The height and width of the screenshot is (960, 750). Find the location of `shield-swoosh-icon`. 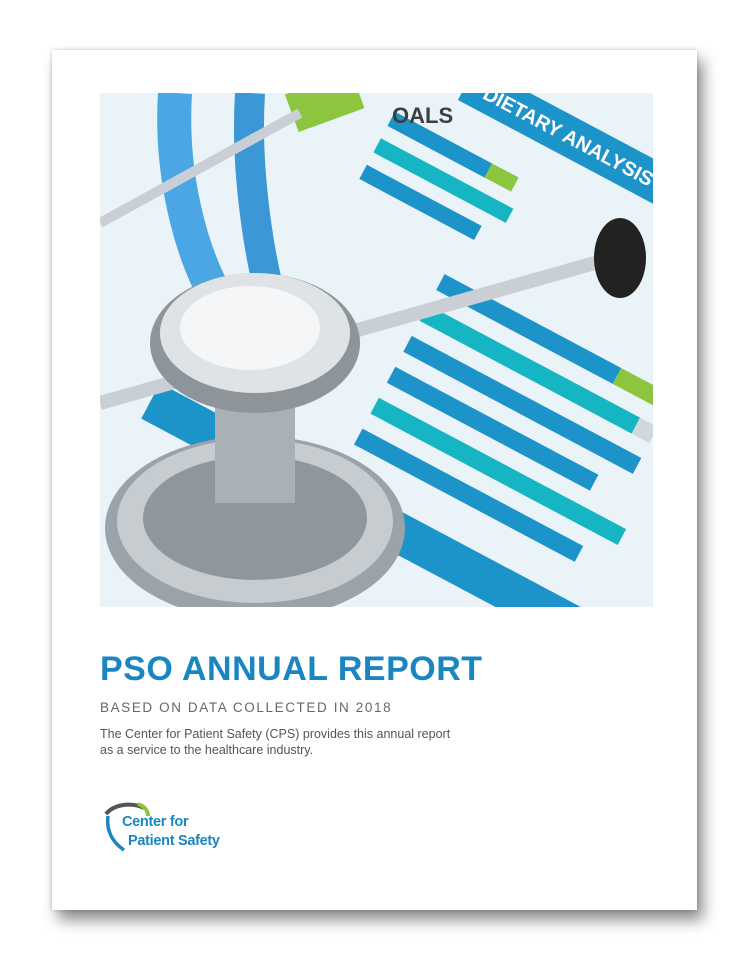

shield-swoosh-icon is located at coordinates (127, 827).